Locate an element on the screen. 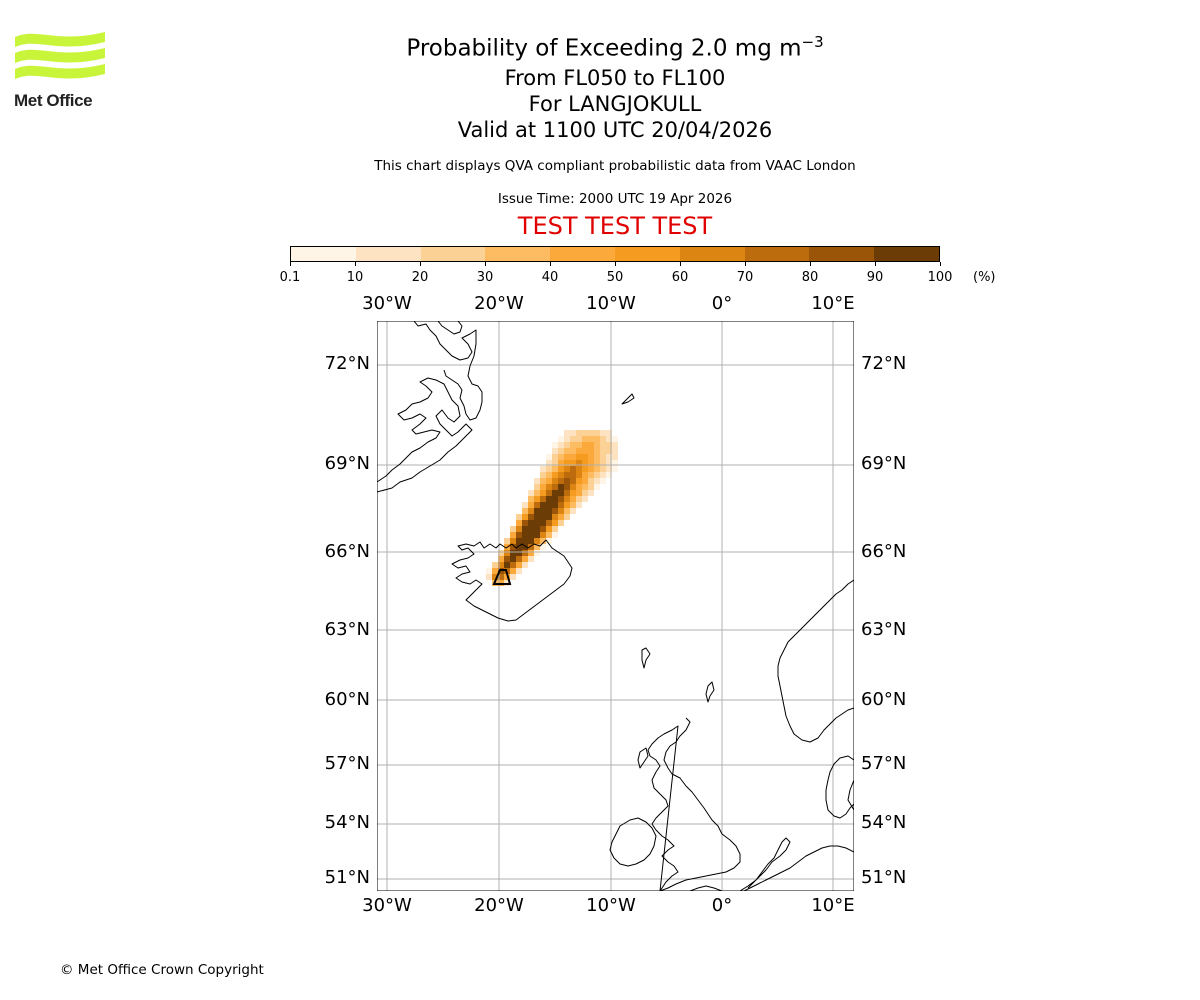 The height and width of the screenshot is (1000, 1200). colorbar-tick-label: 60 is located at coordinates (680, 277).